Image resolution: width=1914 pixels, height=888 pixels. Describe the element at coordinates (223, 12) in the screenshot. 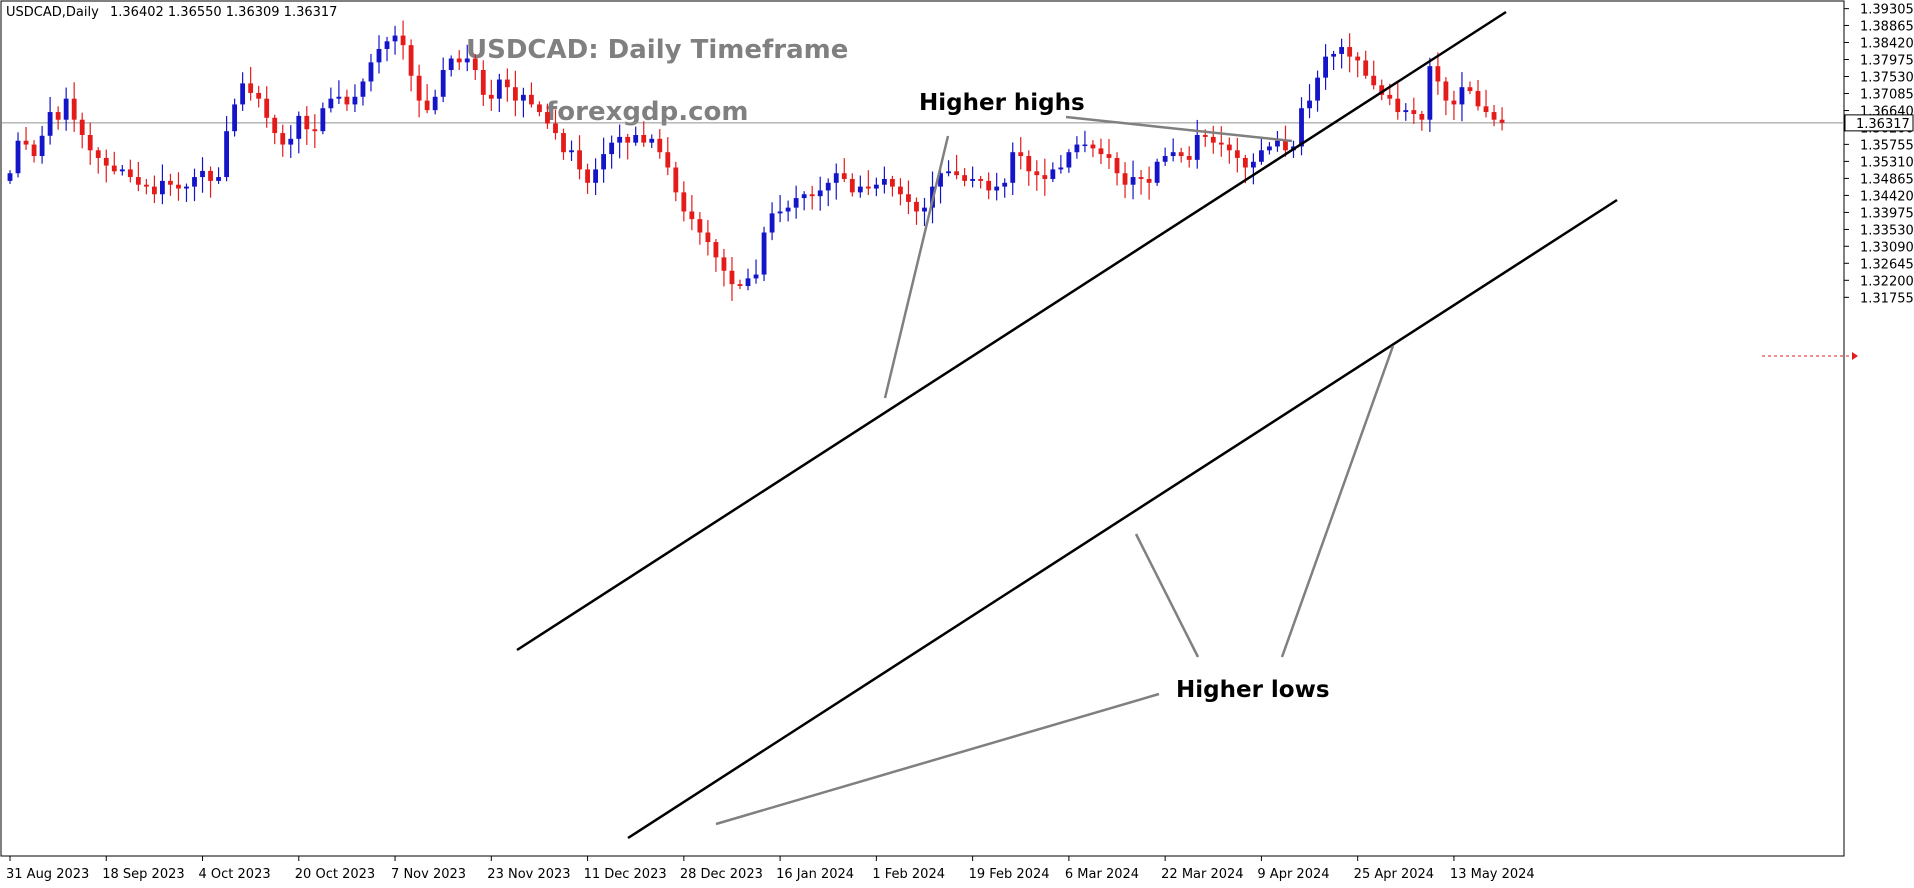

I see `header-ohlc: 1.36402 1.36550 1.36309 1.36317` at that location.